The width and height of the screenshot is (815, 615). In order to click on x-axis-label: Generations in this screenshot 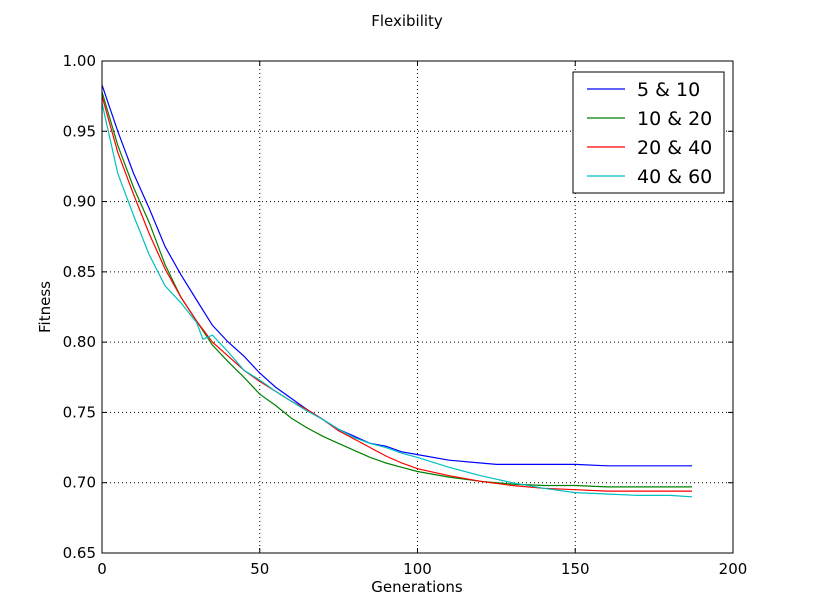, I will do `click(417, 587)`.